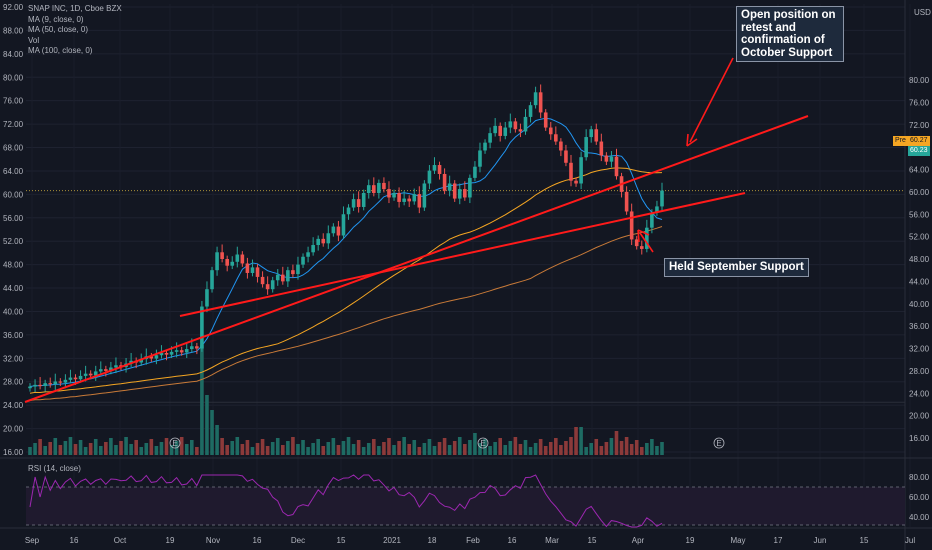 This screenshot has height=550, width=932. Describe the element at coordinates (910, 540) in the screenshot. I see `x-axis-tick: Jul` at that location.